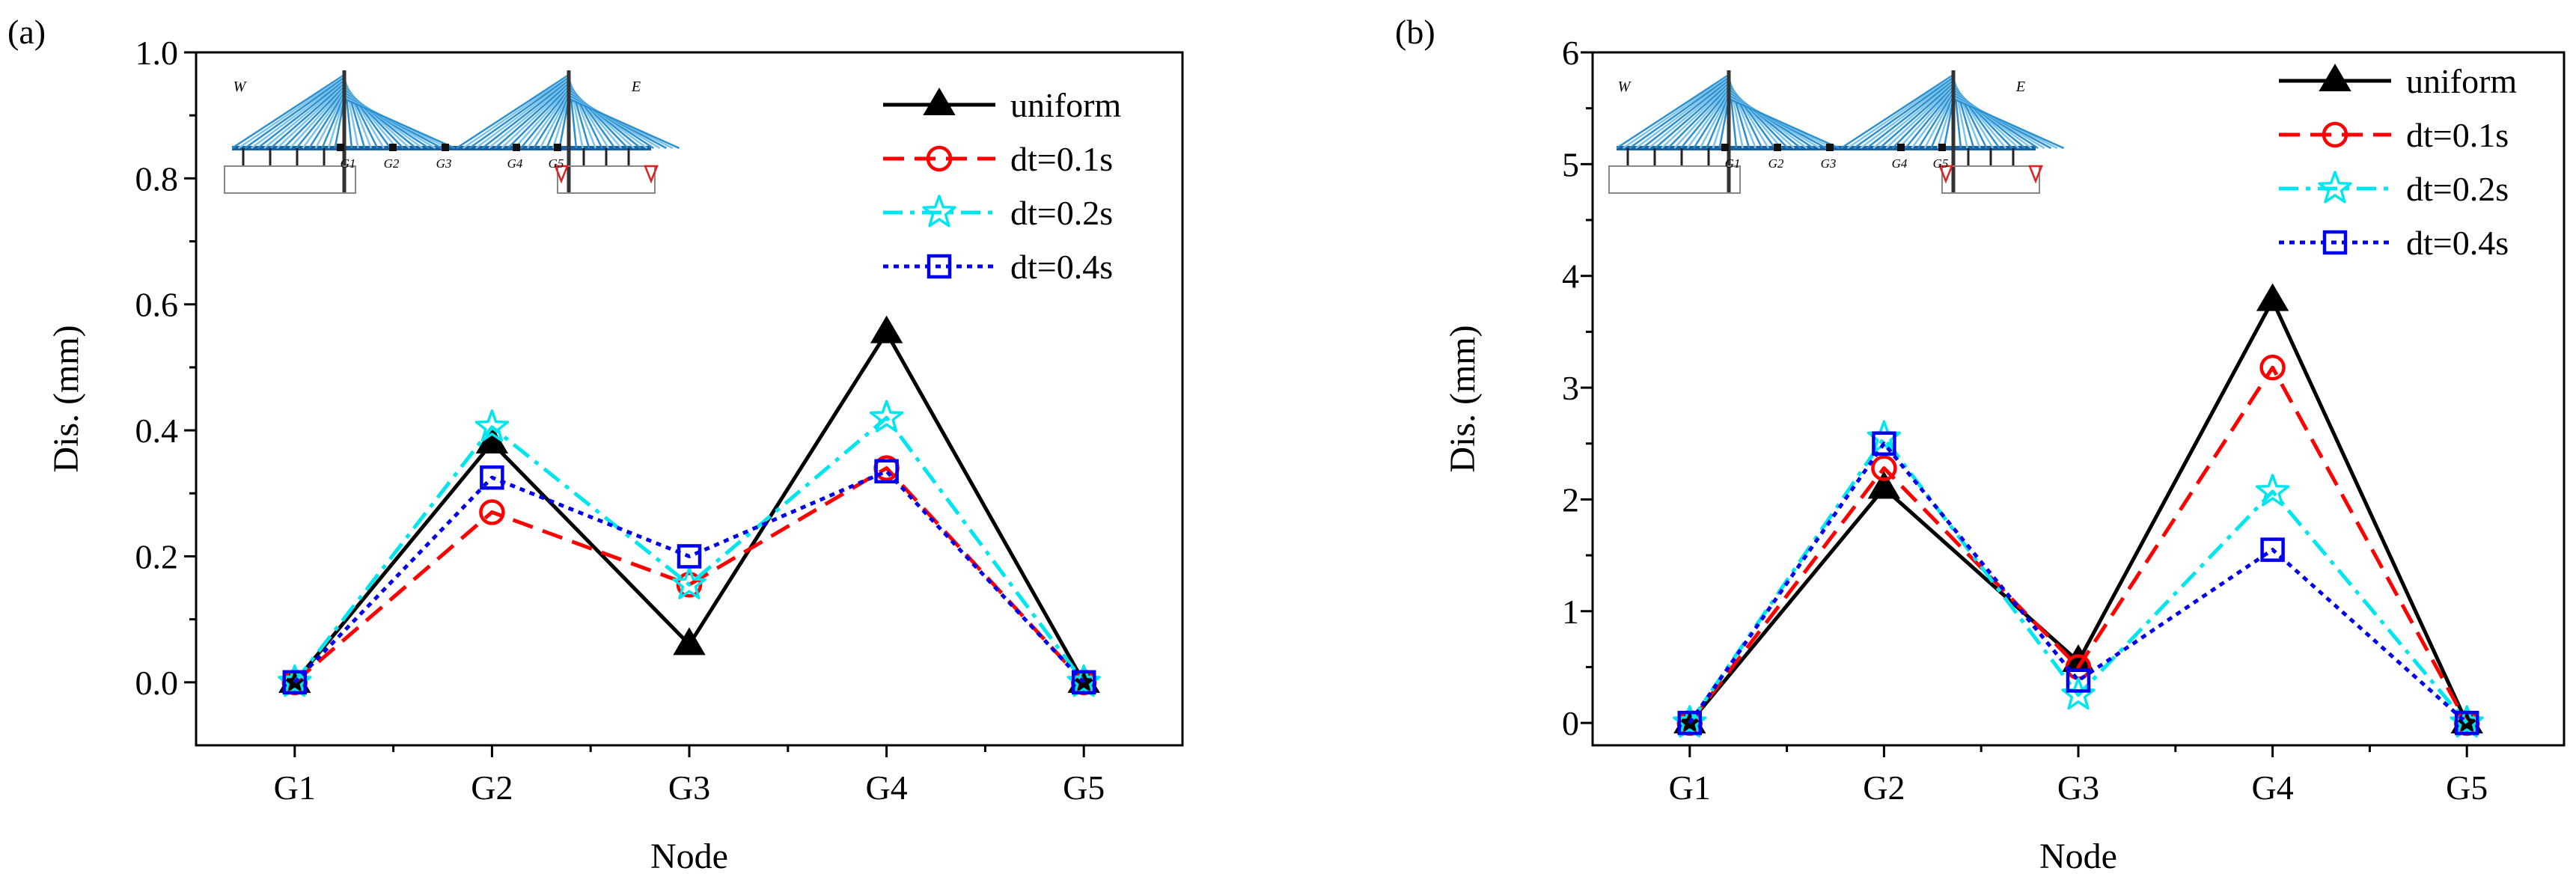 Image resolution: width=2576 pixels, height=874 pixels. I want to click on legend-label: dt=0.2s, so click(1061, 213).